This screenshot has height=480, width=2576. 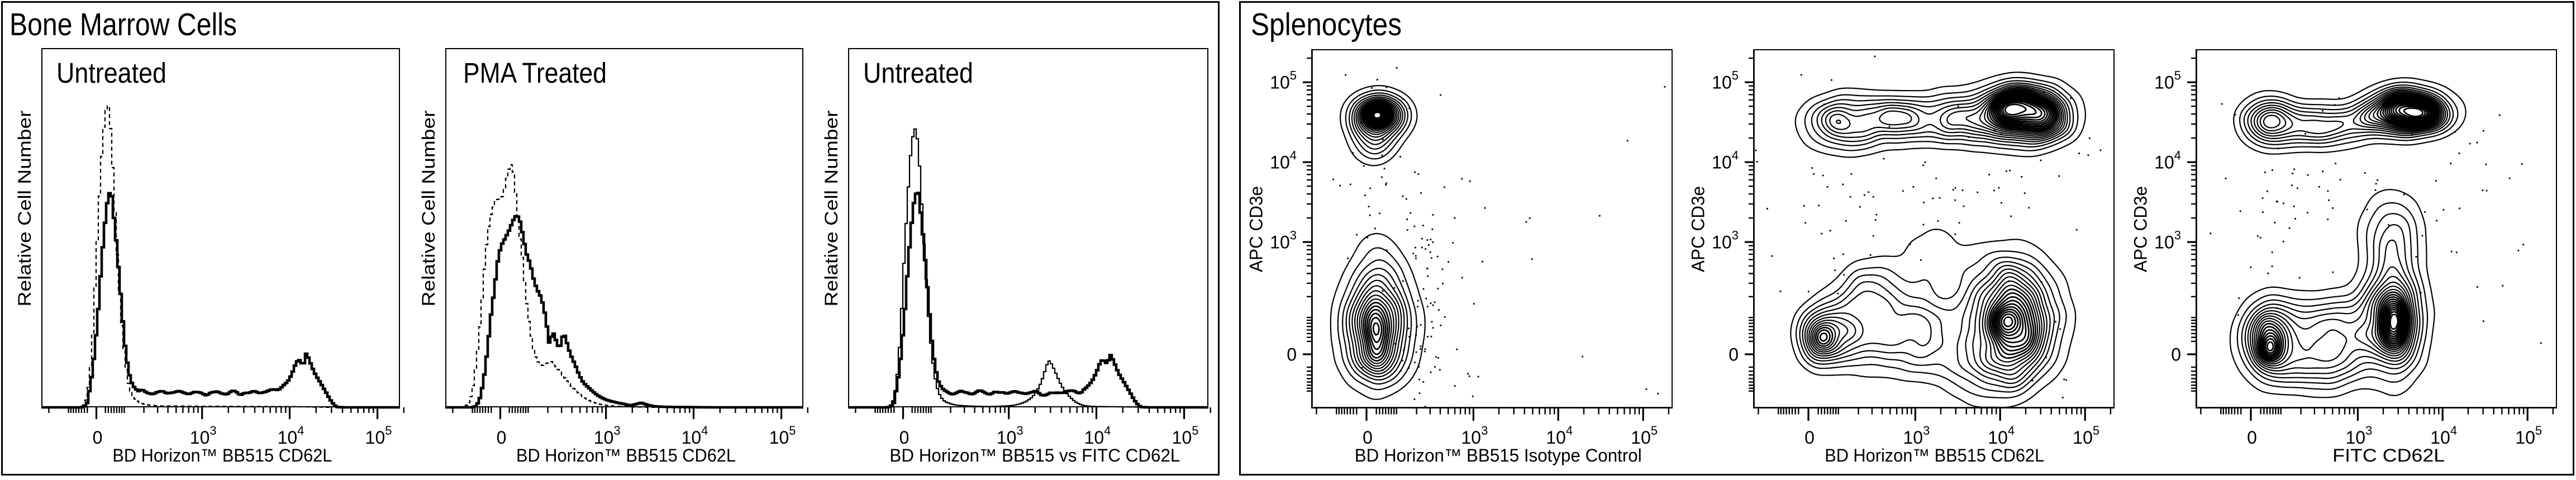 What do you see at coordinates (695, 436) in the screenshot?
I see `svg-text: 10⁴` at bounding box center [695, 436].